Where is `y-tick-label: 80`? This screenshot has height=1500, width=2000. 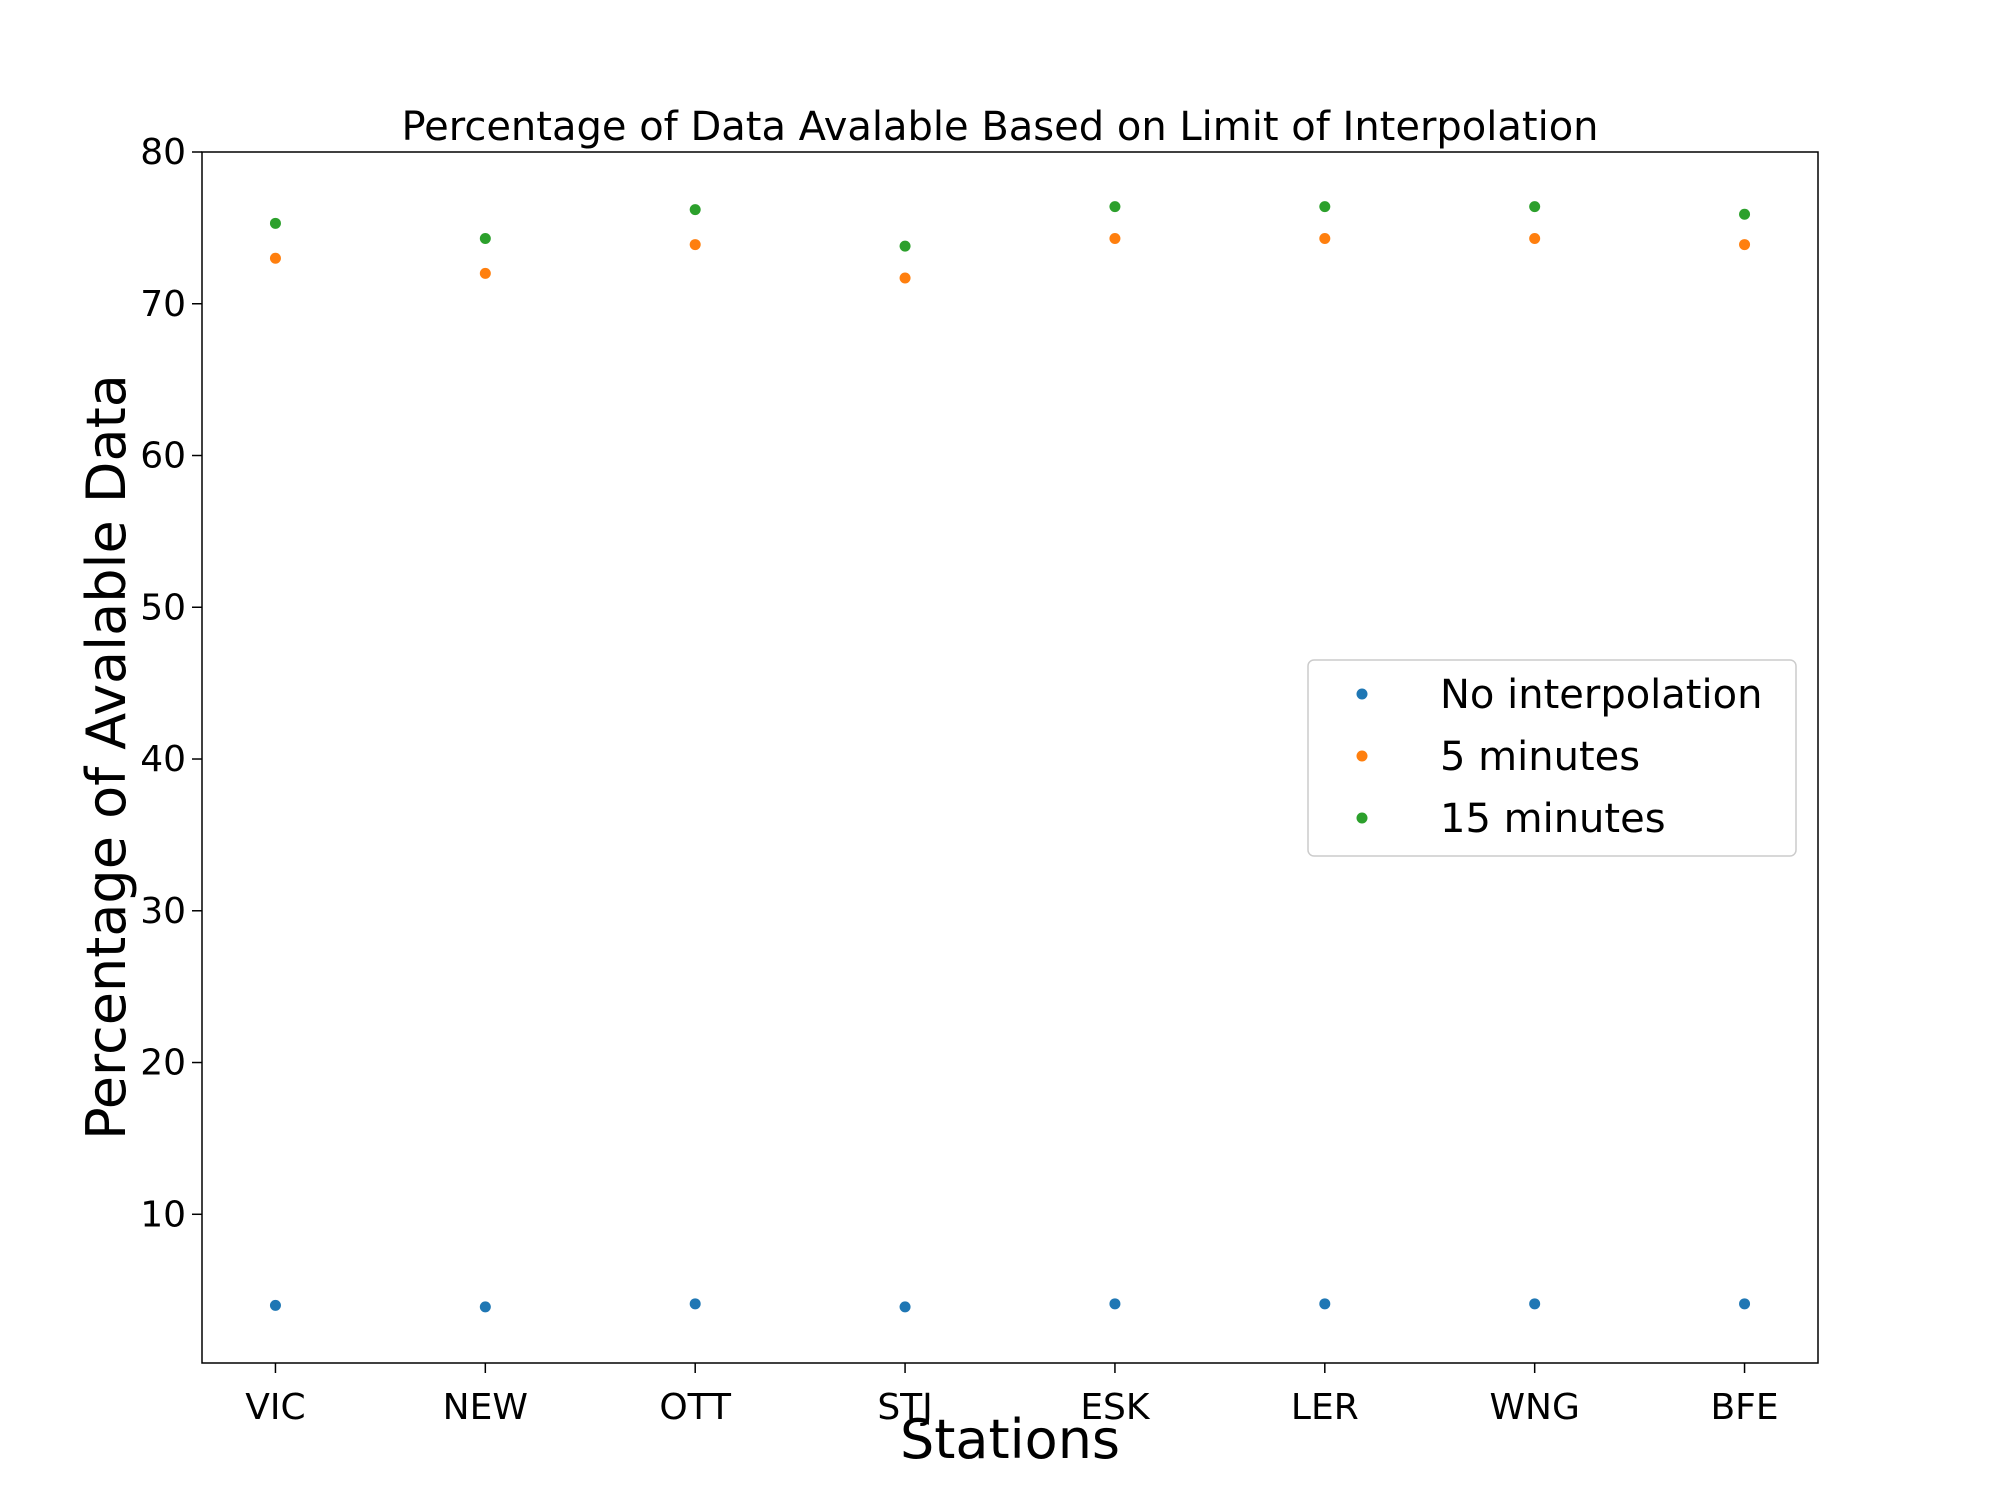
y-tick-label: 80 is located at coordinates (163, 152).